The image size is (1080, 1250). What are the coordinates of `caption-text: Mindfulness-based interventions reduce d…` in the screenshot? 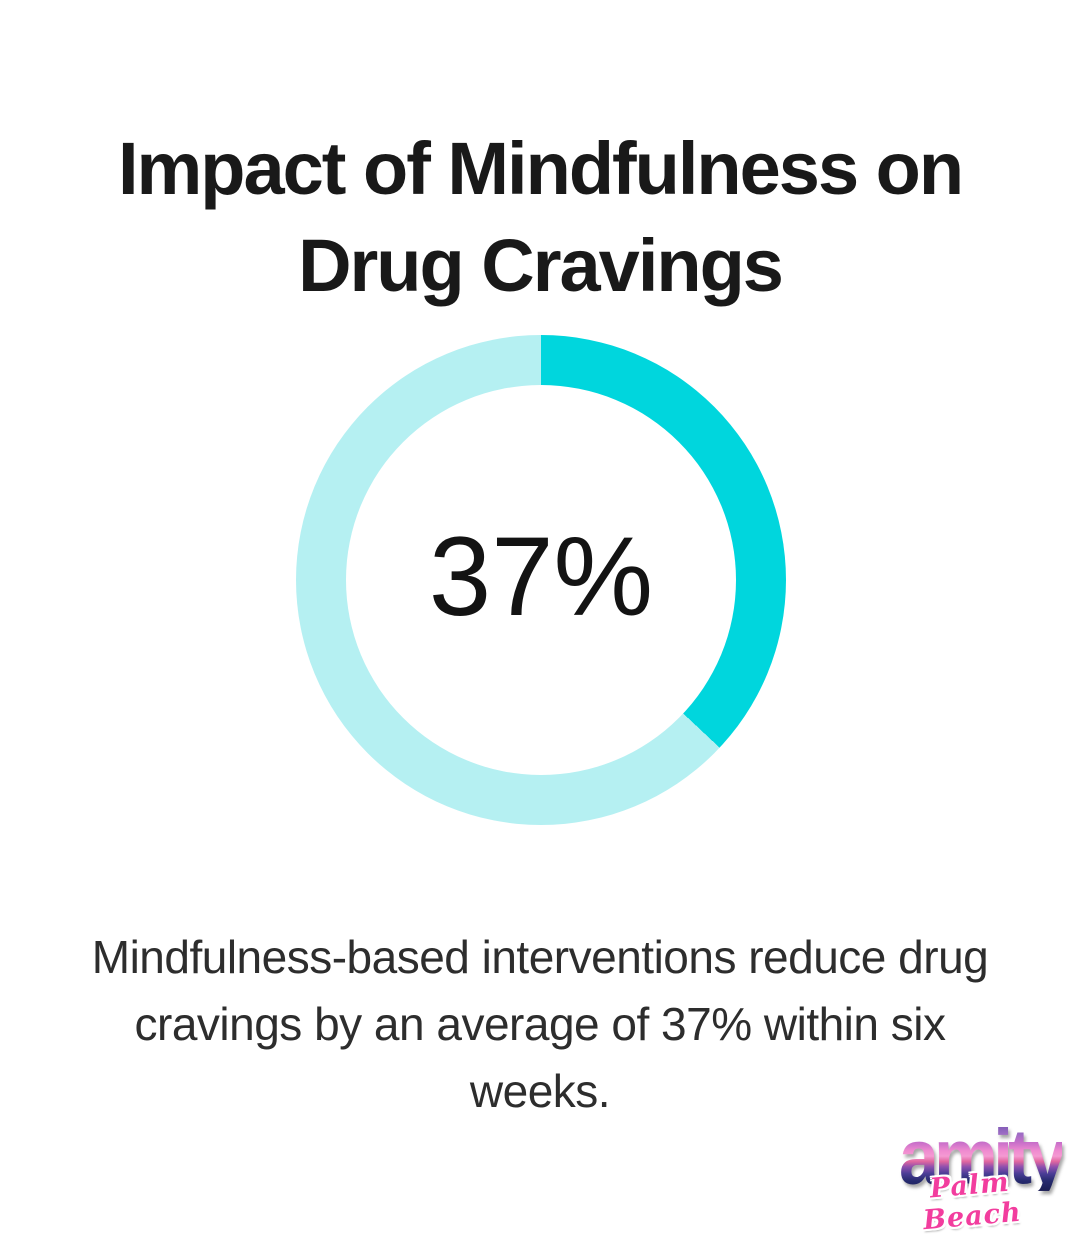 It's located at (540, 1024).